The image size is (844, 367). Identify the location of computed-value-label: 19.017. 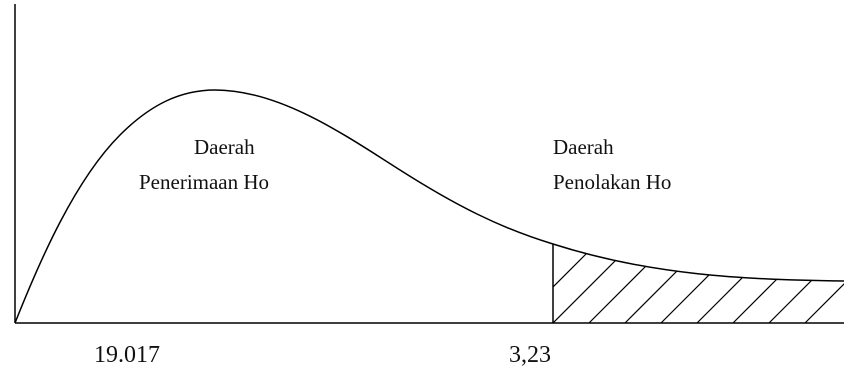
(127, 354).